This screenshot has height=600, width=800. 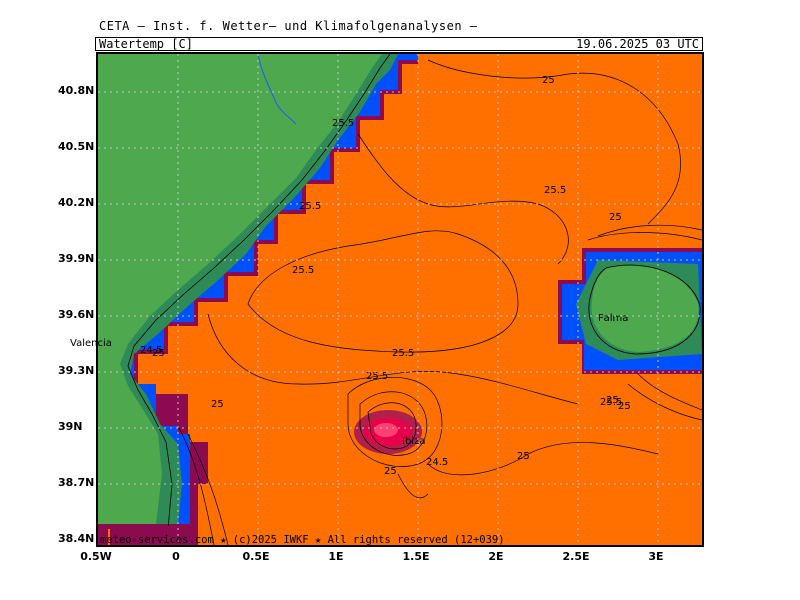 What do you see at coordinates (336, 556) in the screenshot?
I see `x-tick-label: 1E` at bounding box center [336, 556].